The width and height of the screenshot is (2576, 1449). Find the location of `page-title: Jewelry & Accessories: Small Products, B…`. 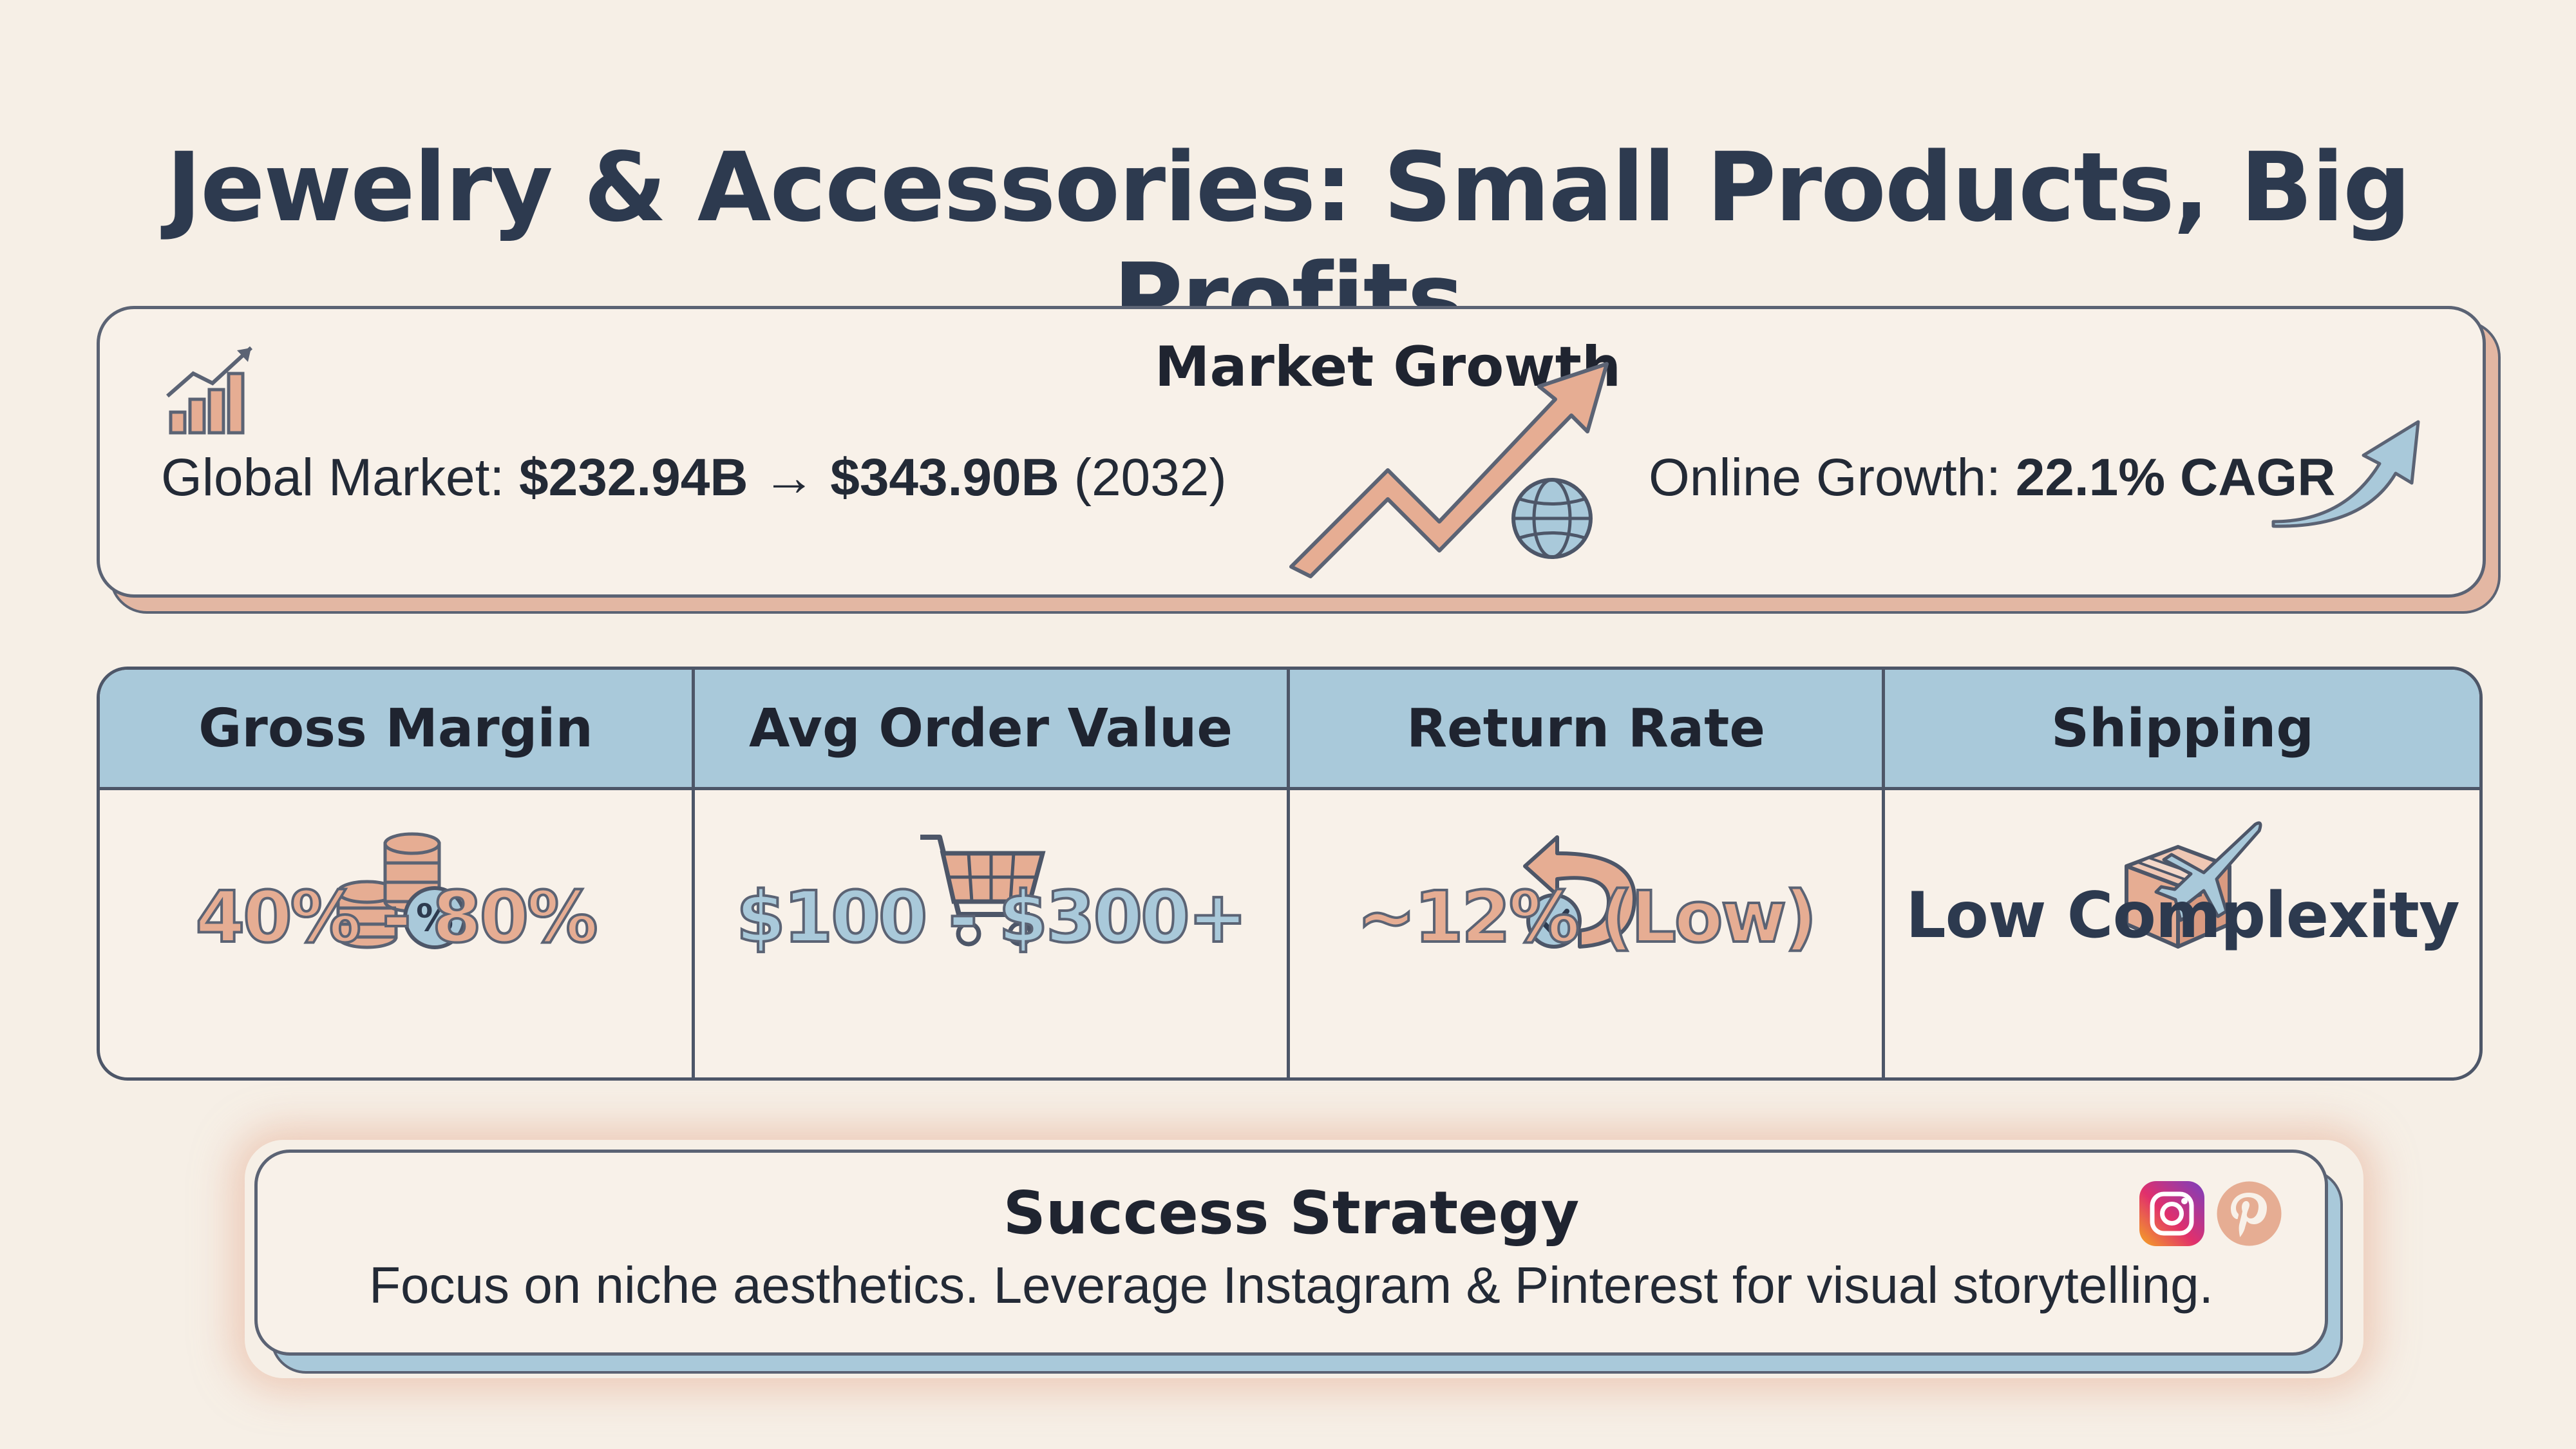

page-title: Jewelry & Accessories: Small Products, B… is located at coordinates (1288, 243).